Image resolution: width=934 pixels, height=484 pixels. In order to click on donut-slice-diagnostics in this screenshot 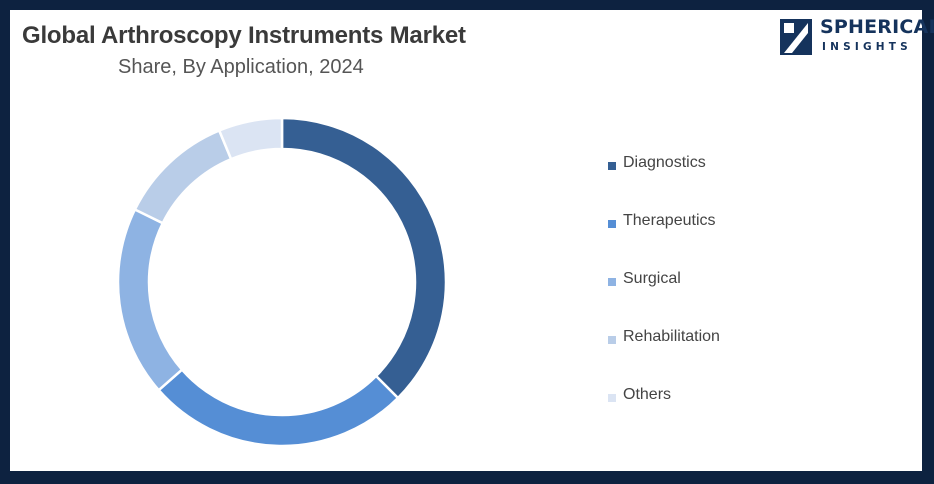, I will do `click(364, 258)`.